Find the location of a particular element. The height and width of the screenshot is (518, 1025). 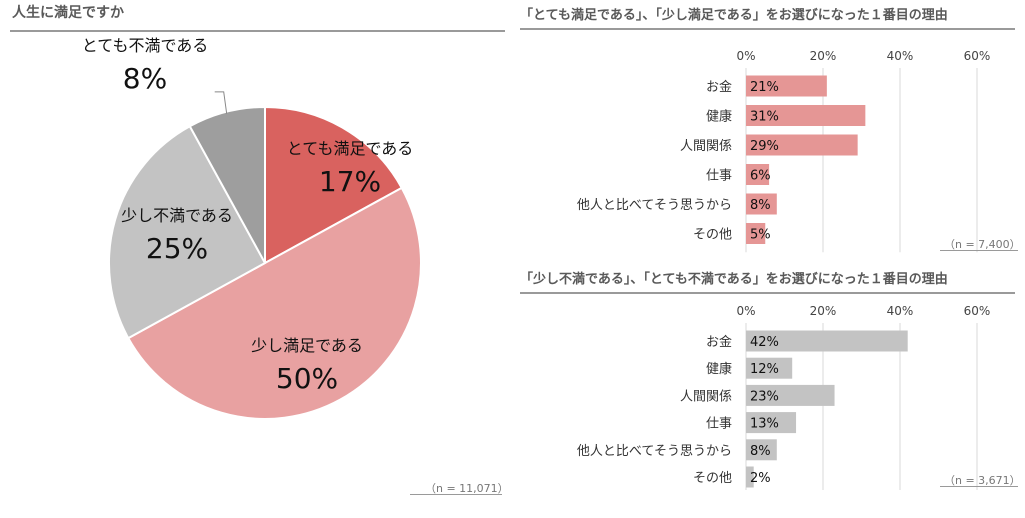

bar-bottom-tick-label: 20% is located at coordinates (823, 311).